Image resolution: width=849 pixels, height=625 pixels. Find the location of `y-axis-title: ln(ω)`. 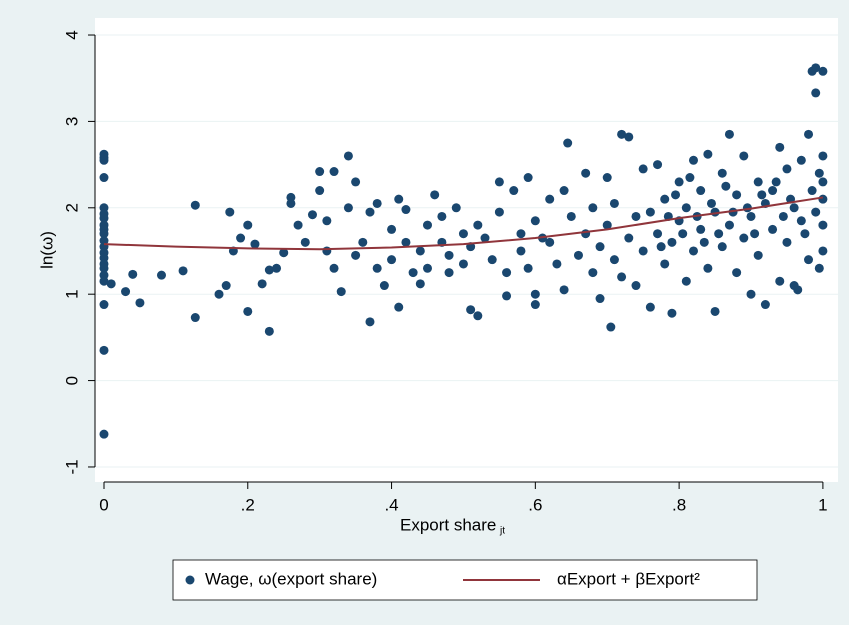

y-axis-title: ln(ω) is located at coordinates (46, 250).